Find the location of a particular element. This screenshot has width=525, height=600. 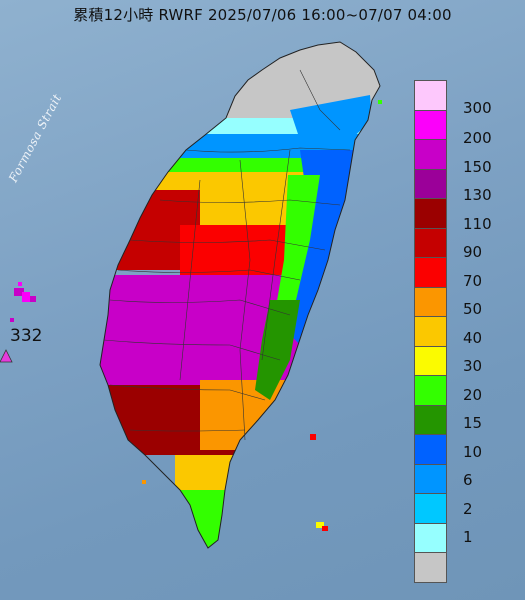

band-orange-east is located at coordinates (250, 415).